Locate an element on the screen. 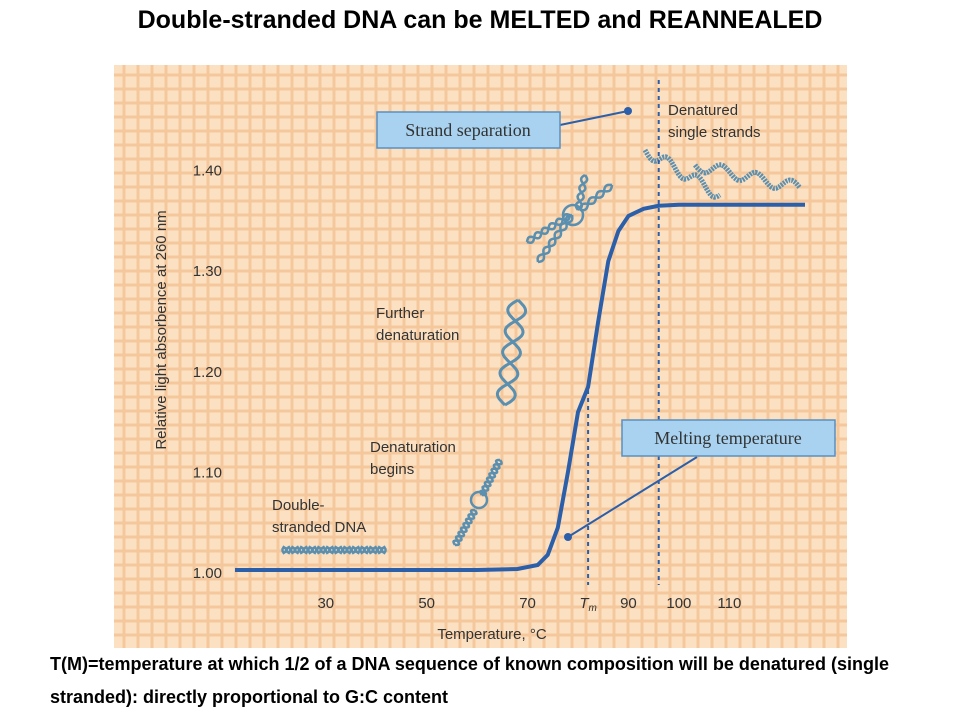  strand-separation-dot is located at coordinates (628, 111).